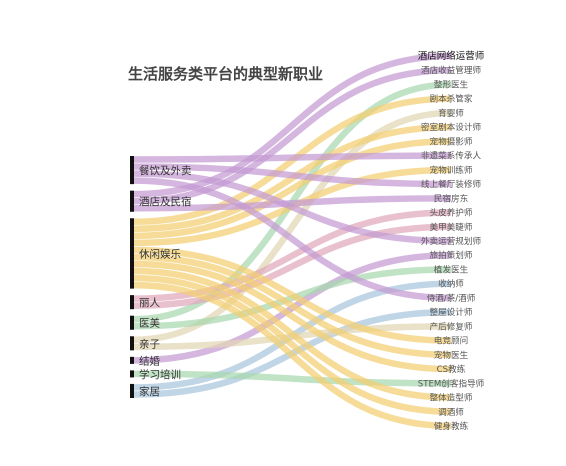 The height and width of the screenshot is (466, 566). I want to click on target-label: 酒店网络运营师, so click(451, 56).